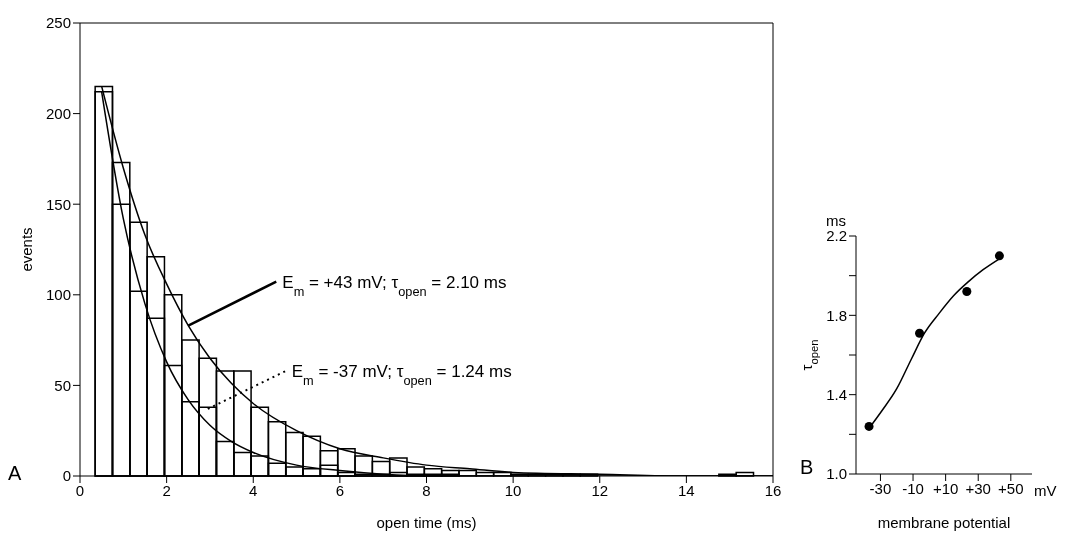 The width and height of the screenshot is (1067, 550). What do you see at coordinates (773, 490) in the screenshot?
I see `x-tick-label: 16` at bounding box center [773, 490].